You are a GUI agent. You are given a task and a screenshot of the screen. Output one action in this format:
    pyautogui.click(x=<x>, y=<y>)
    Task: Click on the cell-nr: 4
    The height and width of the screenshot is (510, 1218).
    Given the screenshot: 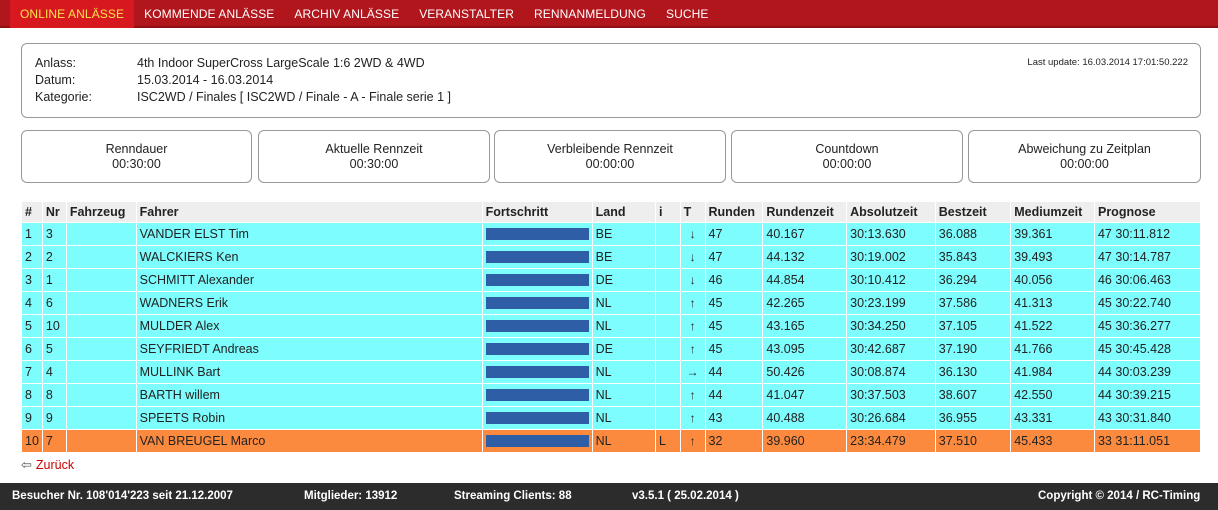 What is the action you would take?
    pyautogui.click(x=54, y=372)
    